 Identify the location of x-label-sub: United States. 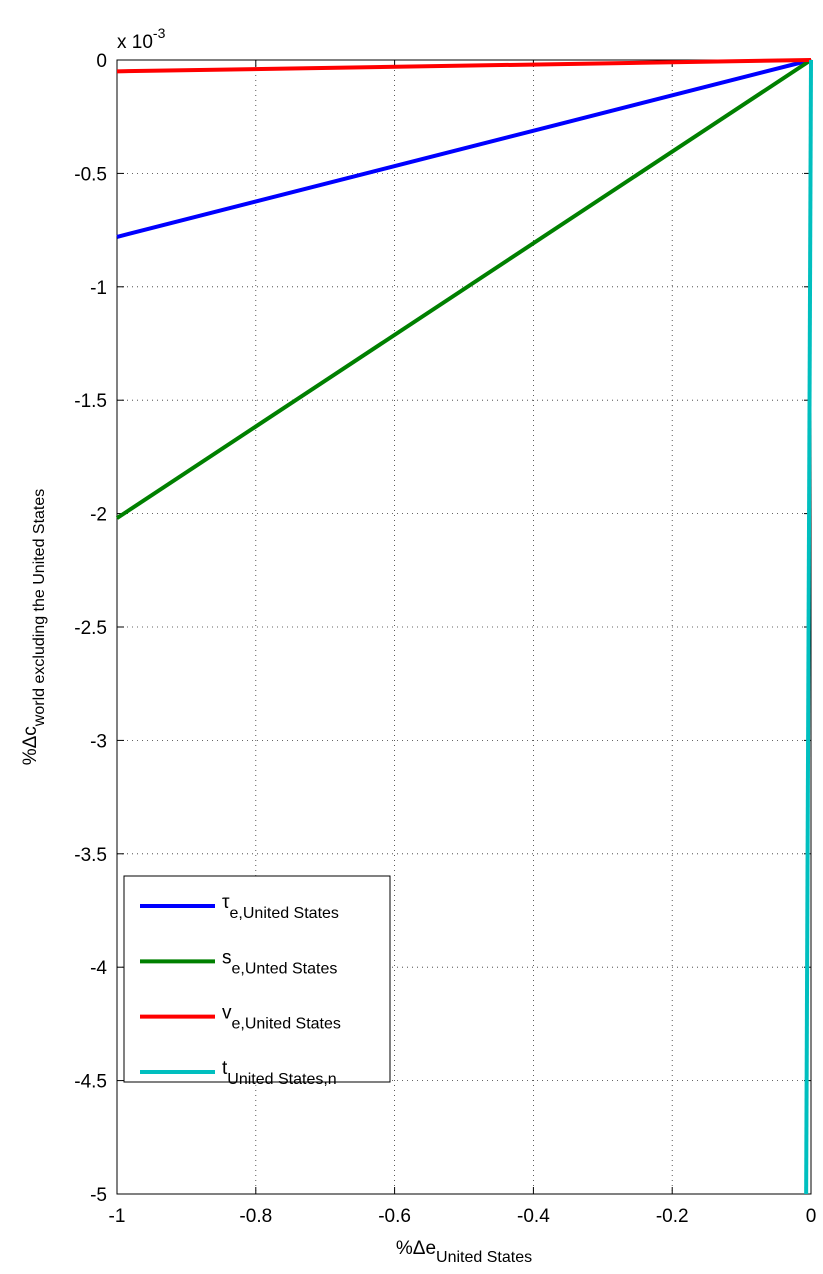
(484, 1257).